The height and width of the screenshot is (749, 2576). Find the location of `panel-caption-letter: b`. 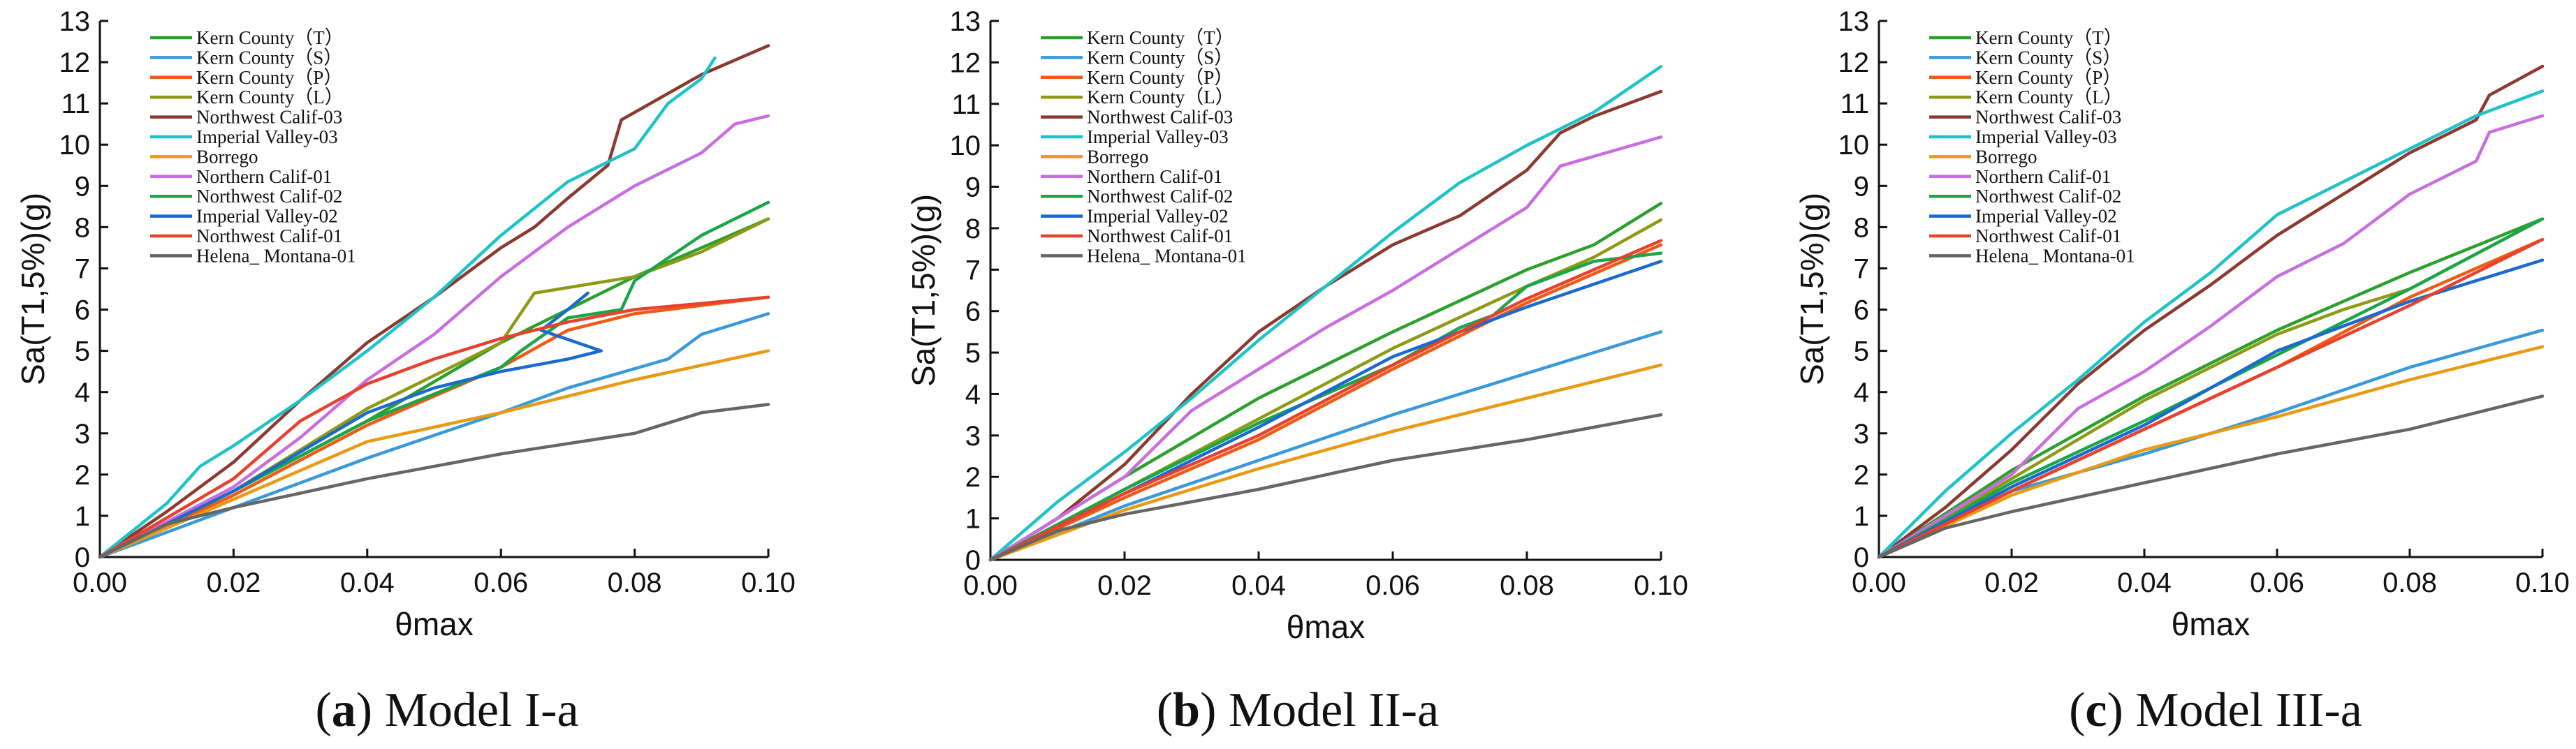

panel-caption-letter: b is located at coordinates (1186, 710).